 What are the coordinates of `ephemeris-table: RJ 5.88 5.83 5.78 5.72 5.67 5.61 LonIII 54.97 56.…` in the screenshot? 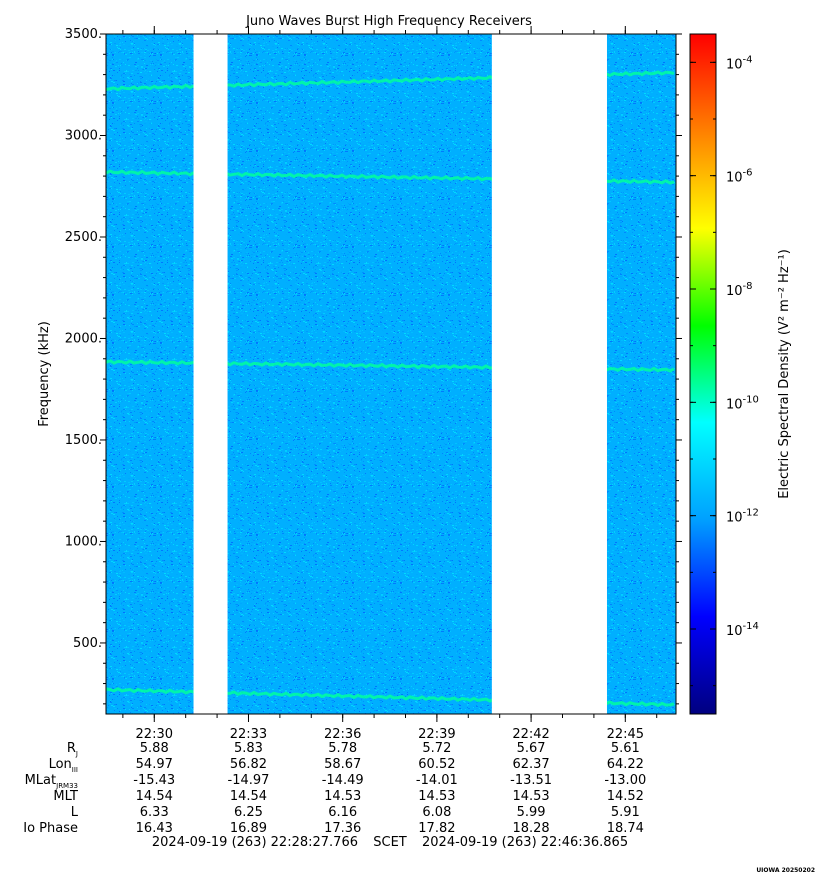 It's located at (334, 788).